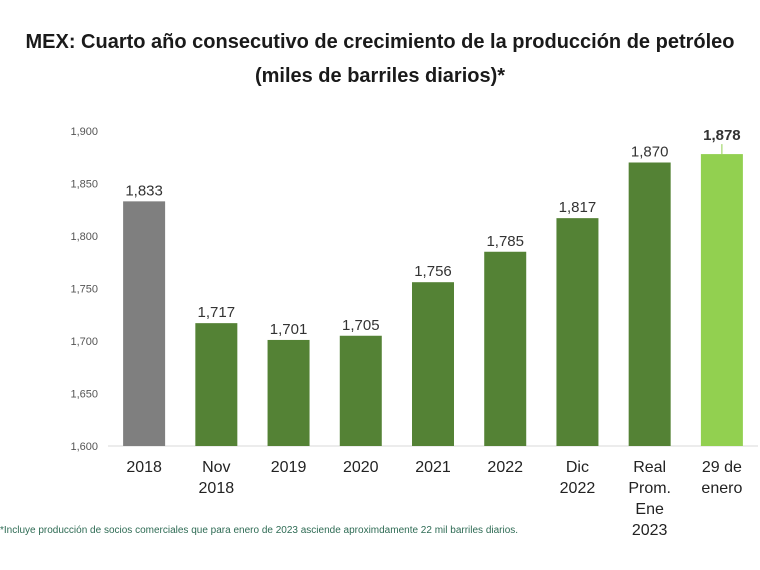 Image resolution: width=760 pixels, height=570 pixels. What do you see at coordinates (578, 478) in the screenshot?
I see `x-category-label: Dic 2022` at bounding box center [578, 478].